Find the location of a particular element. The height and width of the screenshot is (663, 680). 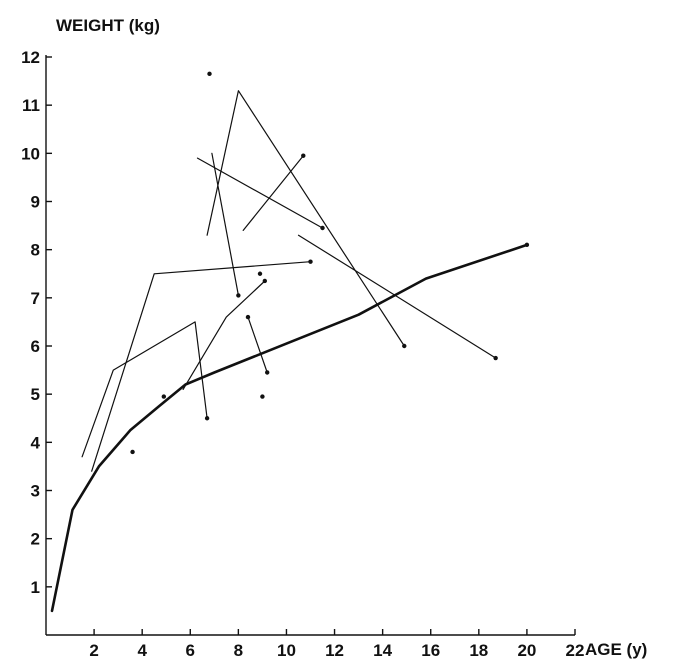

x-tick-label: 10 is located at coordinates (286, 650).